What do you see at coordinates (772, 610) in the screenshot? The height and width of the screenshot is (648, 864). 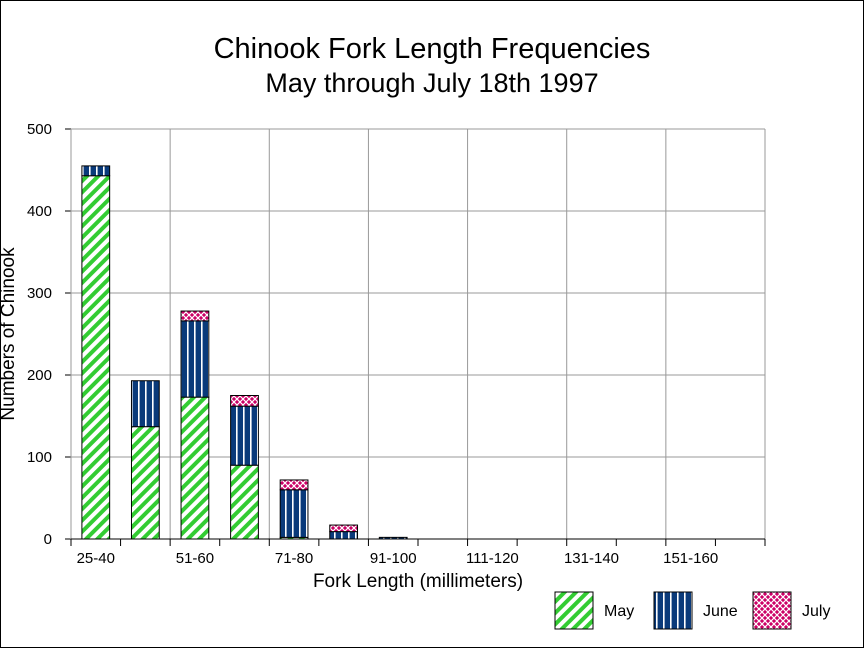 I see `legend-swatch-july` at bounding box center [772, 610].